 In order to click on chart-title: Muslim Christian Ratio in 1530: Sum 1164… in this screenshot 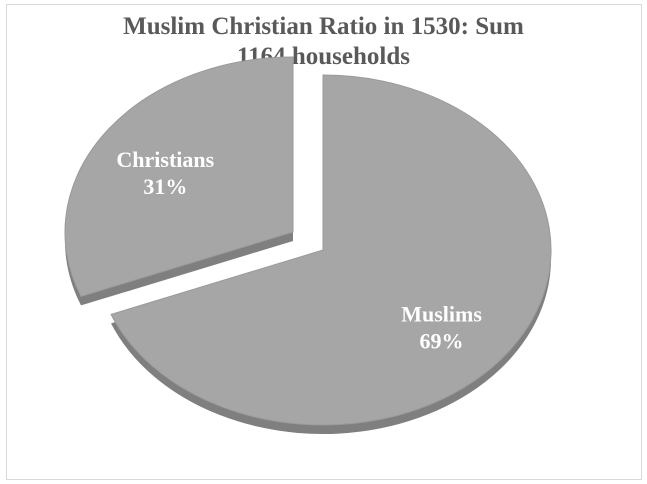, I will do `click(323, 42)`.